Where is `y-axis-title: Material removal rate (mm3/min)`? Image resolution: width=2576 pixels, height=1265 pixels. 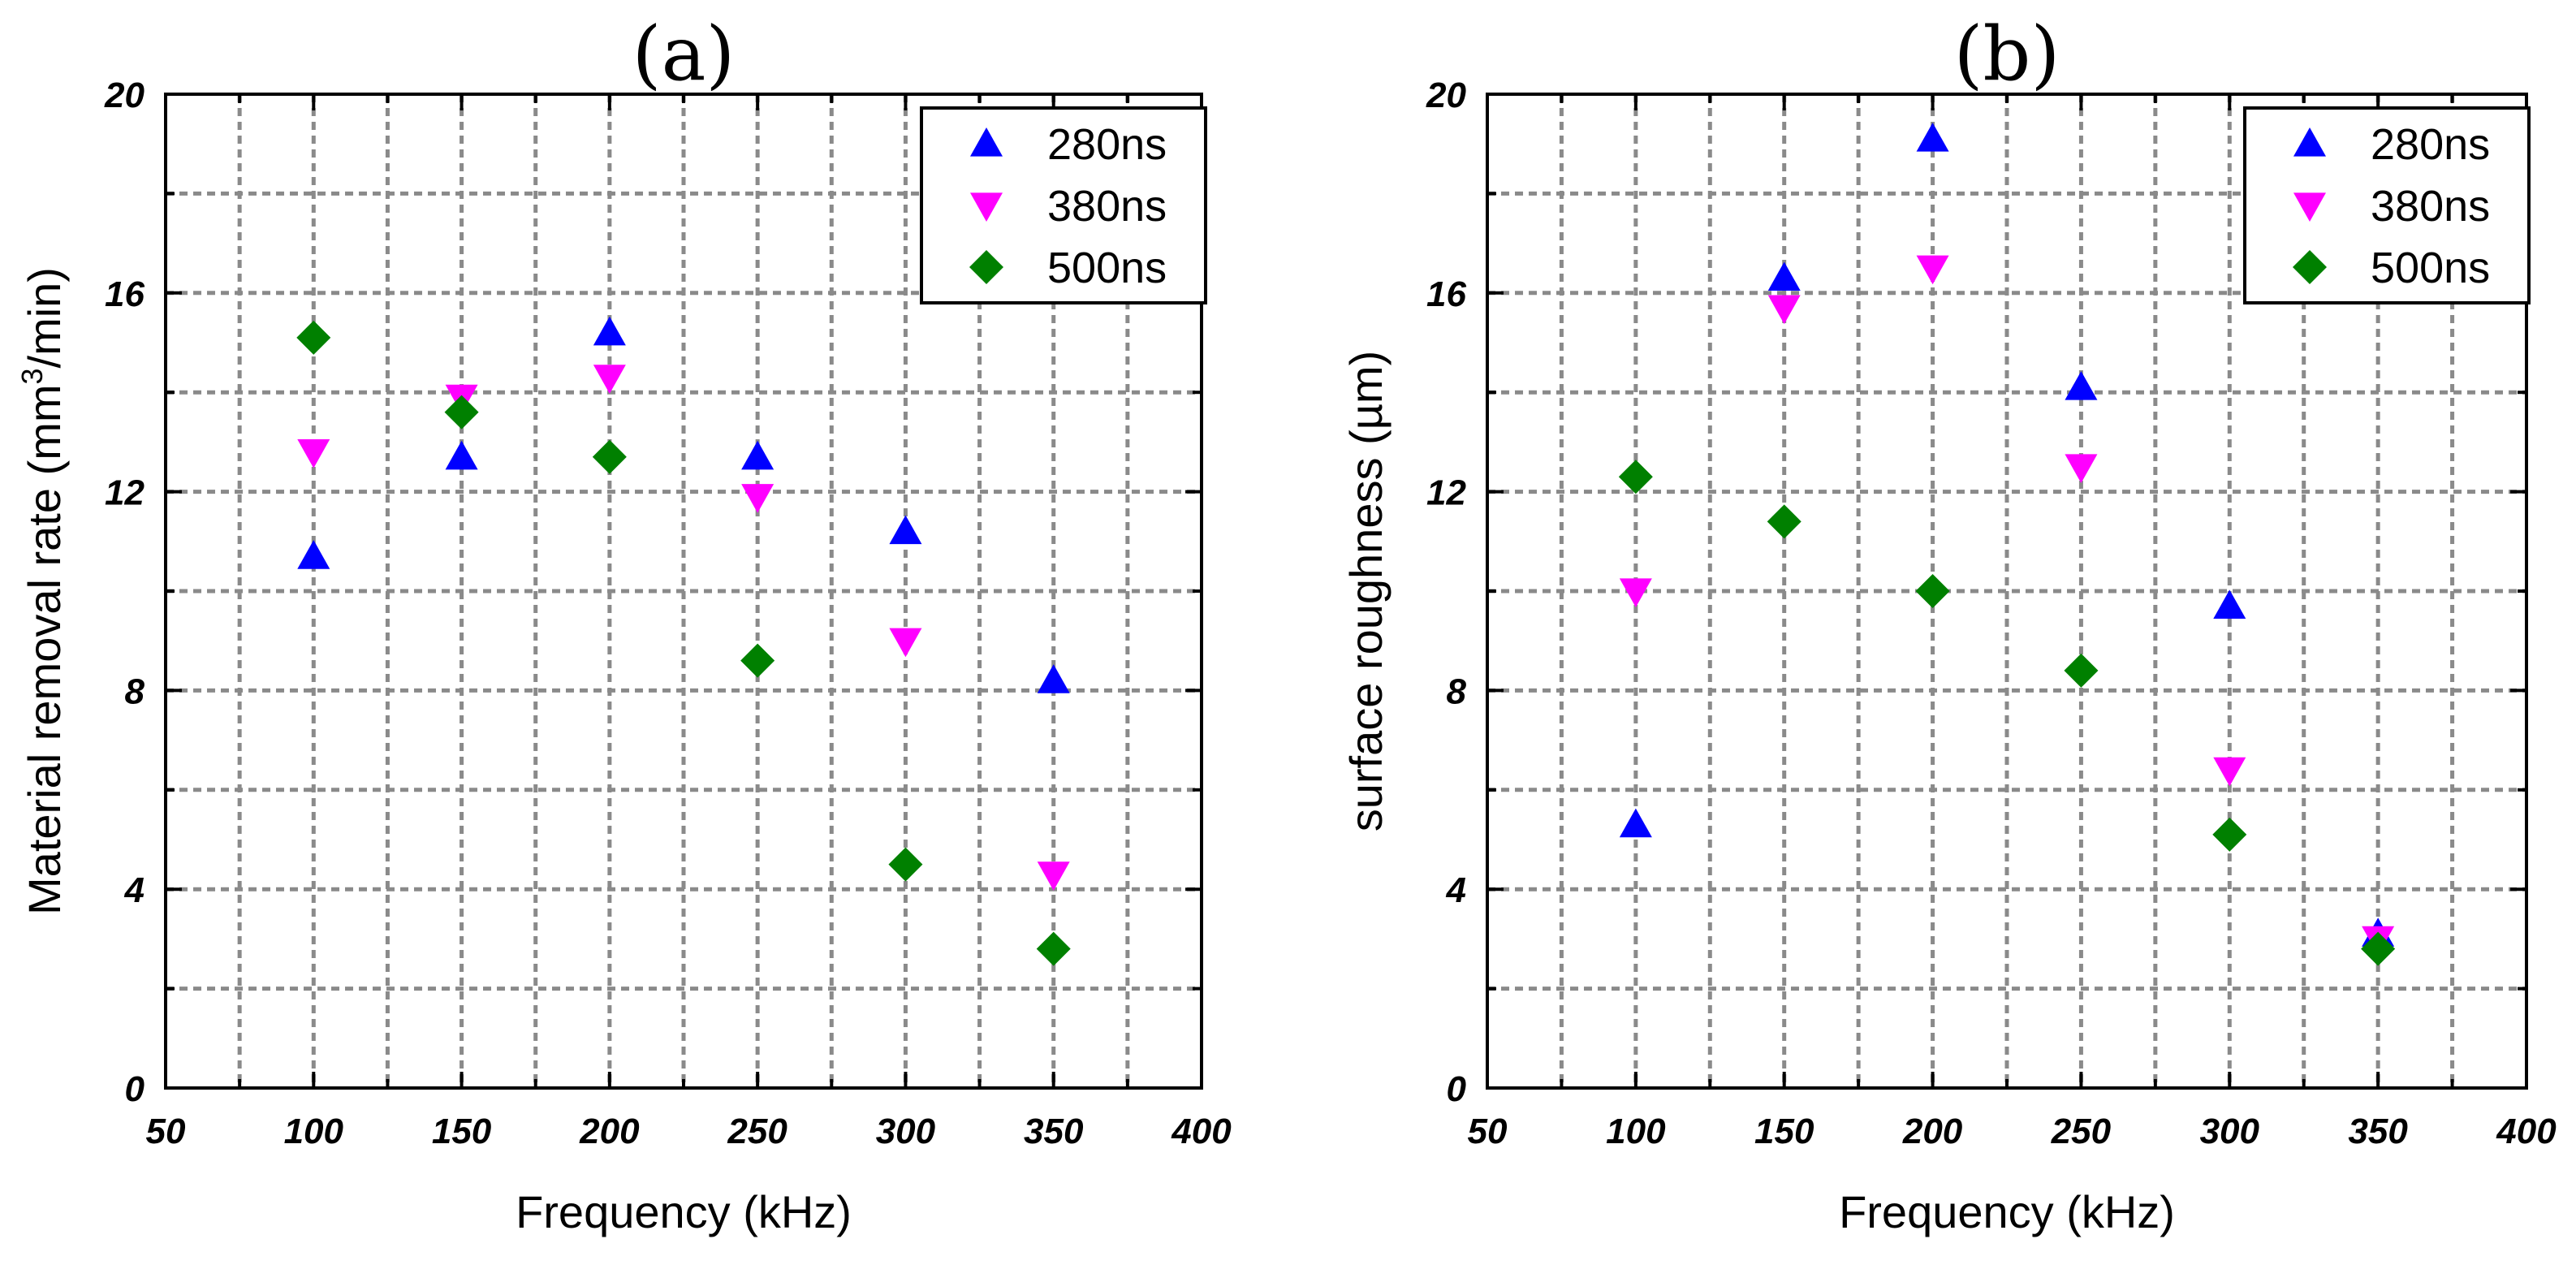
y-axis-title: Material removal rate (mm3/min) is located at coordinates (42, 591).